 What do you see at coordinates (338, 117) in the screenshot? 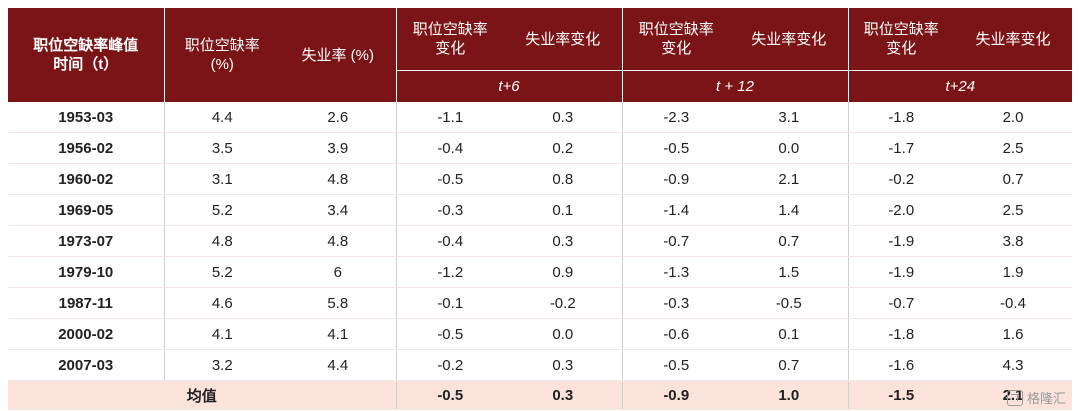
I see `cell-unemployment: 2.6` at bounding box center [338, 117].